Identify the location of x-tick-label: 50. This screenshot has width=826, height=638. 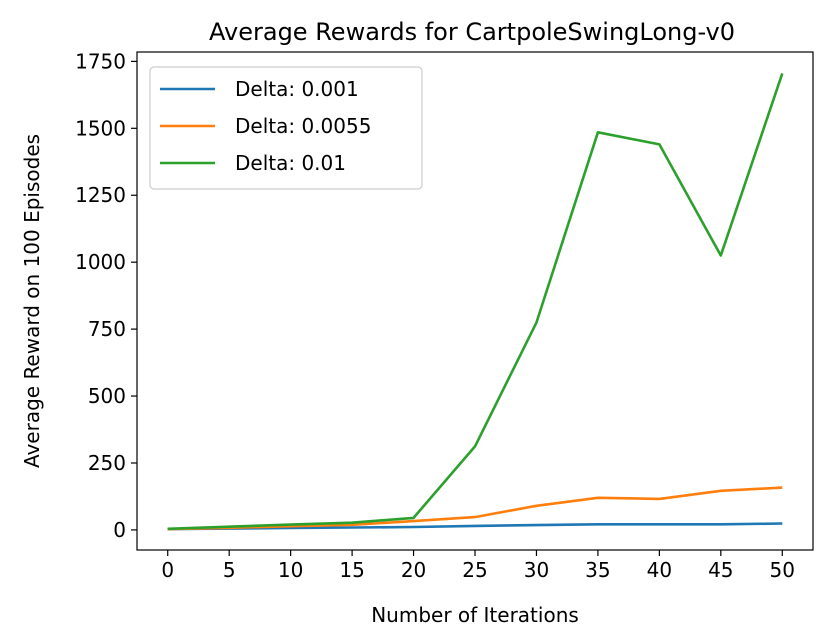
(782, 570).